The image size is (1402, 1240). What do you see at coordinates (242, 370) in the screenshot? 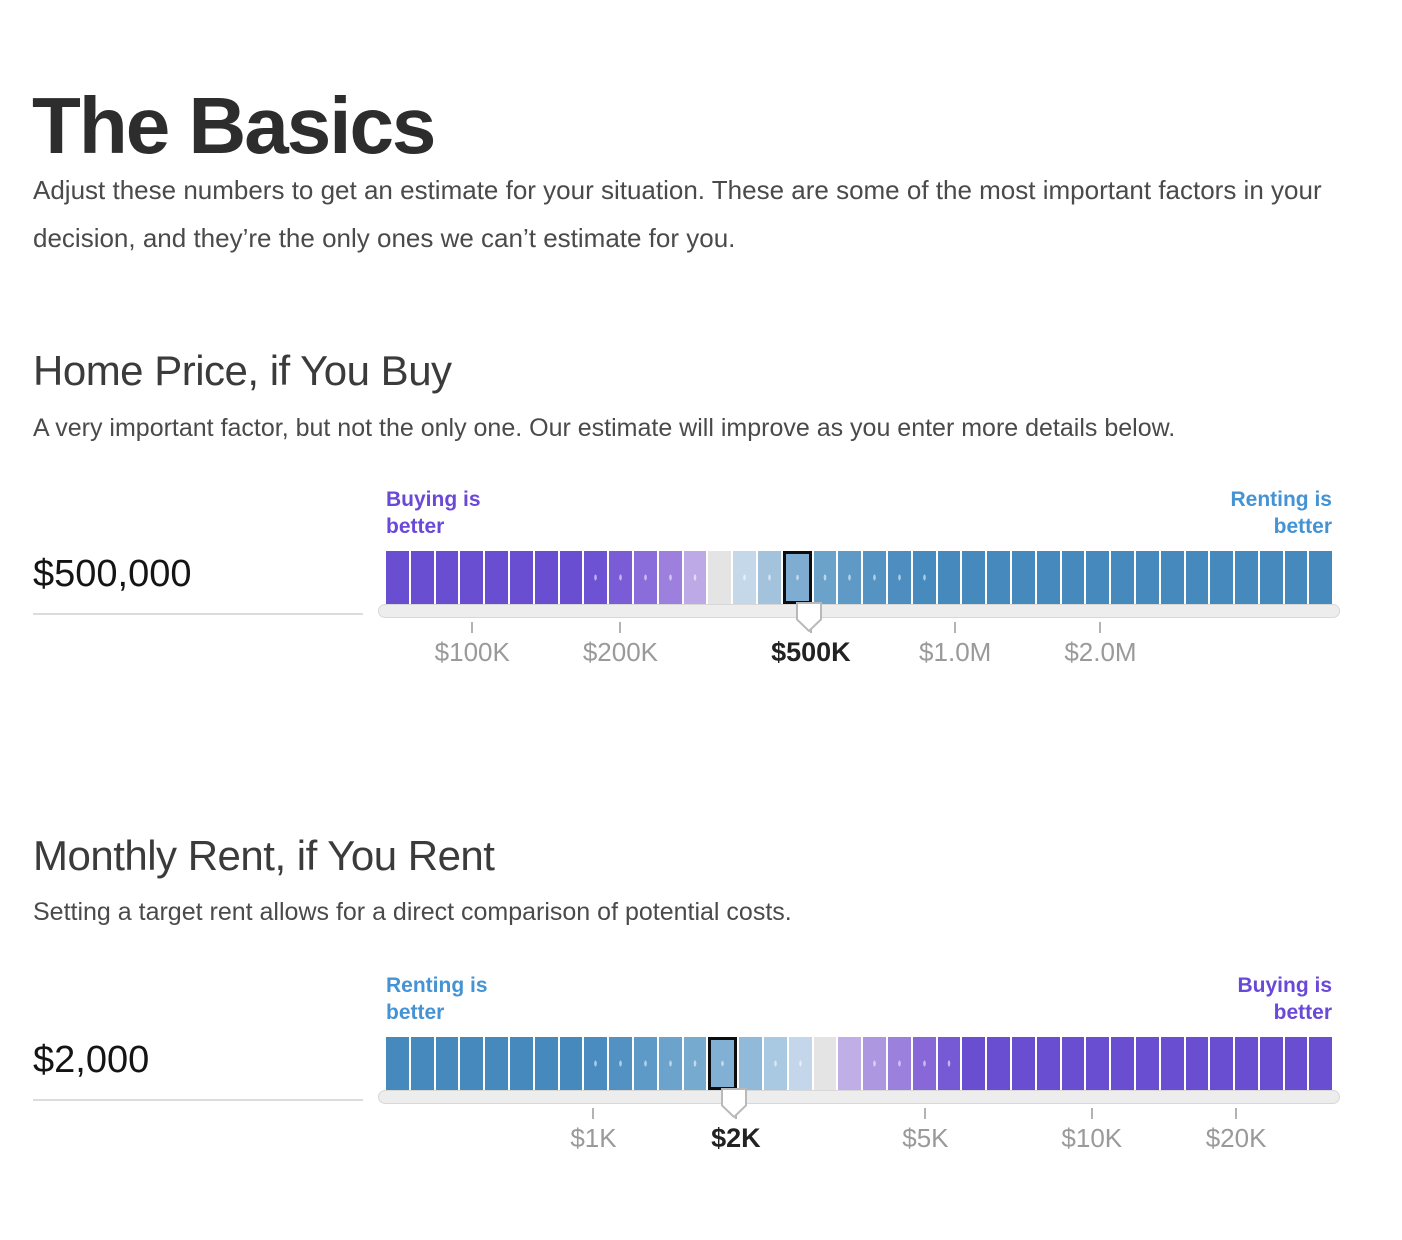
I see `section-heading-home-price: Home Price, if You Buy` at bounding box center [242, 370].